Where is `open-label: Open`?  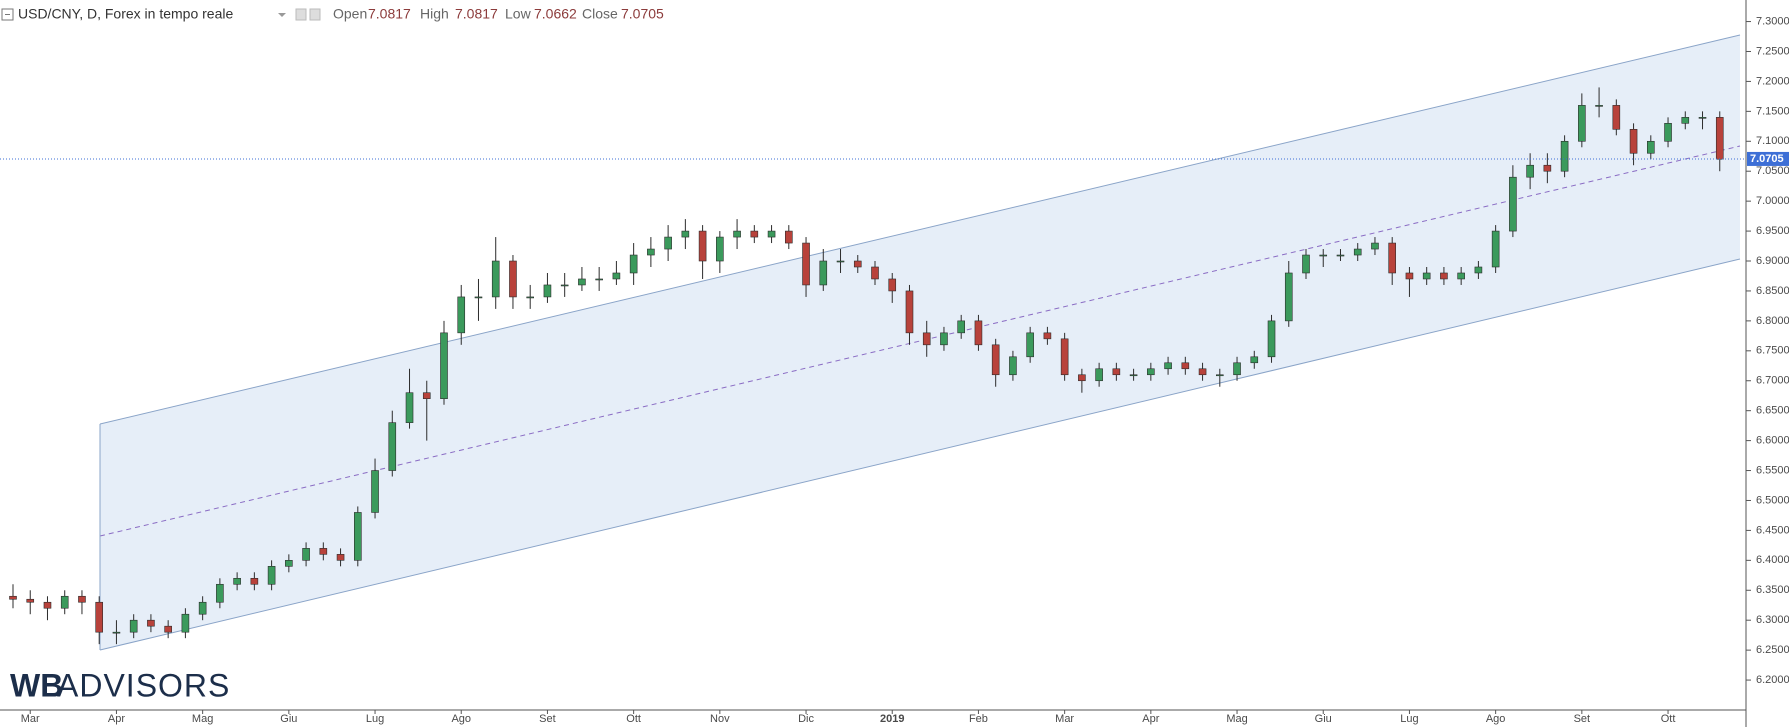
open-label: Open is located at coordinates (350, 14).